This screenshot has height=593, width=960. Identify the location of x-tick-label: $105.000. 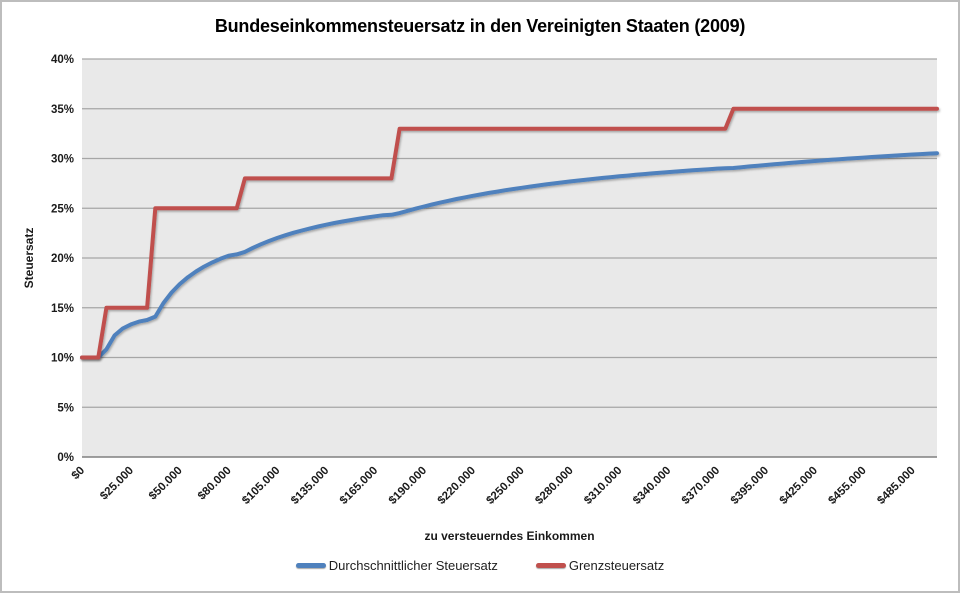
(261, 486).